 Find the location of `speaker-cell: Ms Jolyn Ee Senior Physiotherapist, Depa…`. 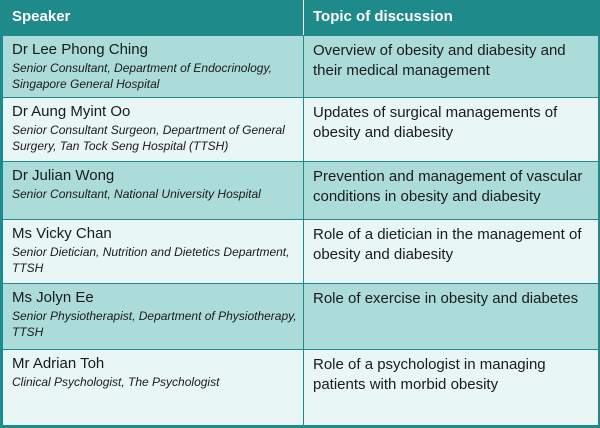

speaker-cell: Ms Jolyn Ee Senior Physiotherapist, Depa… is located at coordinates (153, 316).